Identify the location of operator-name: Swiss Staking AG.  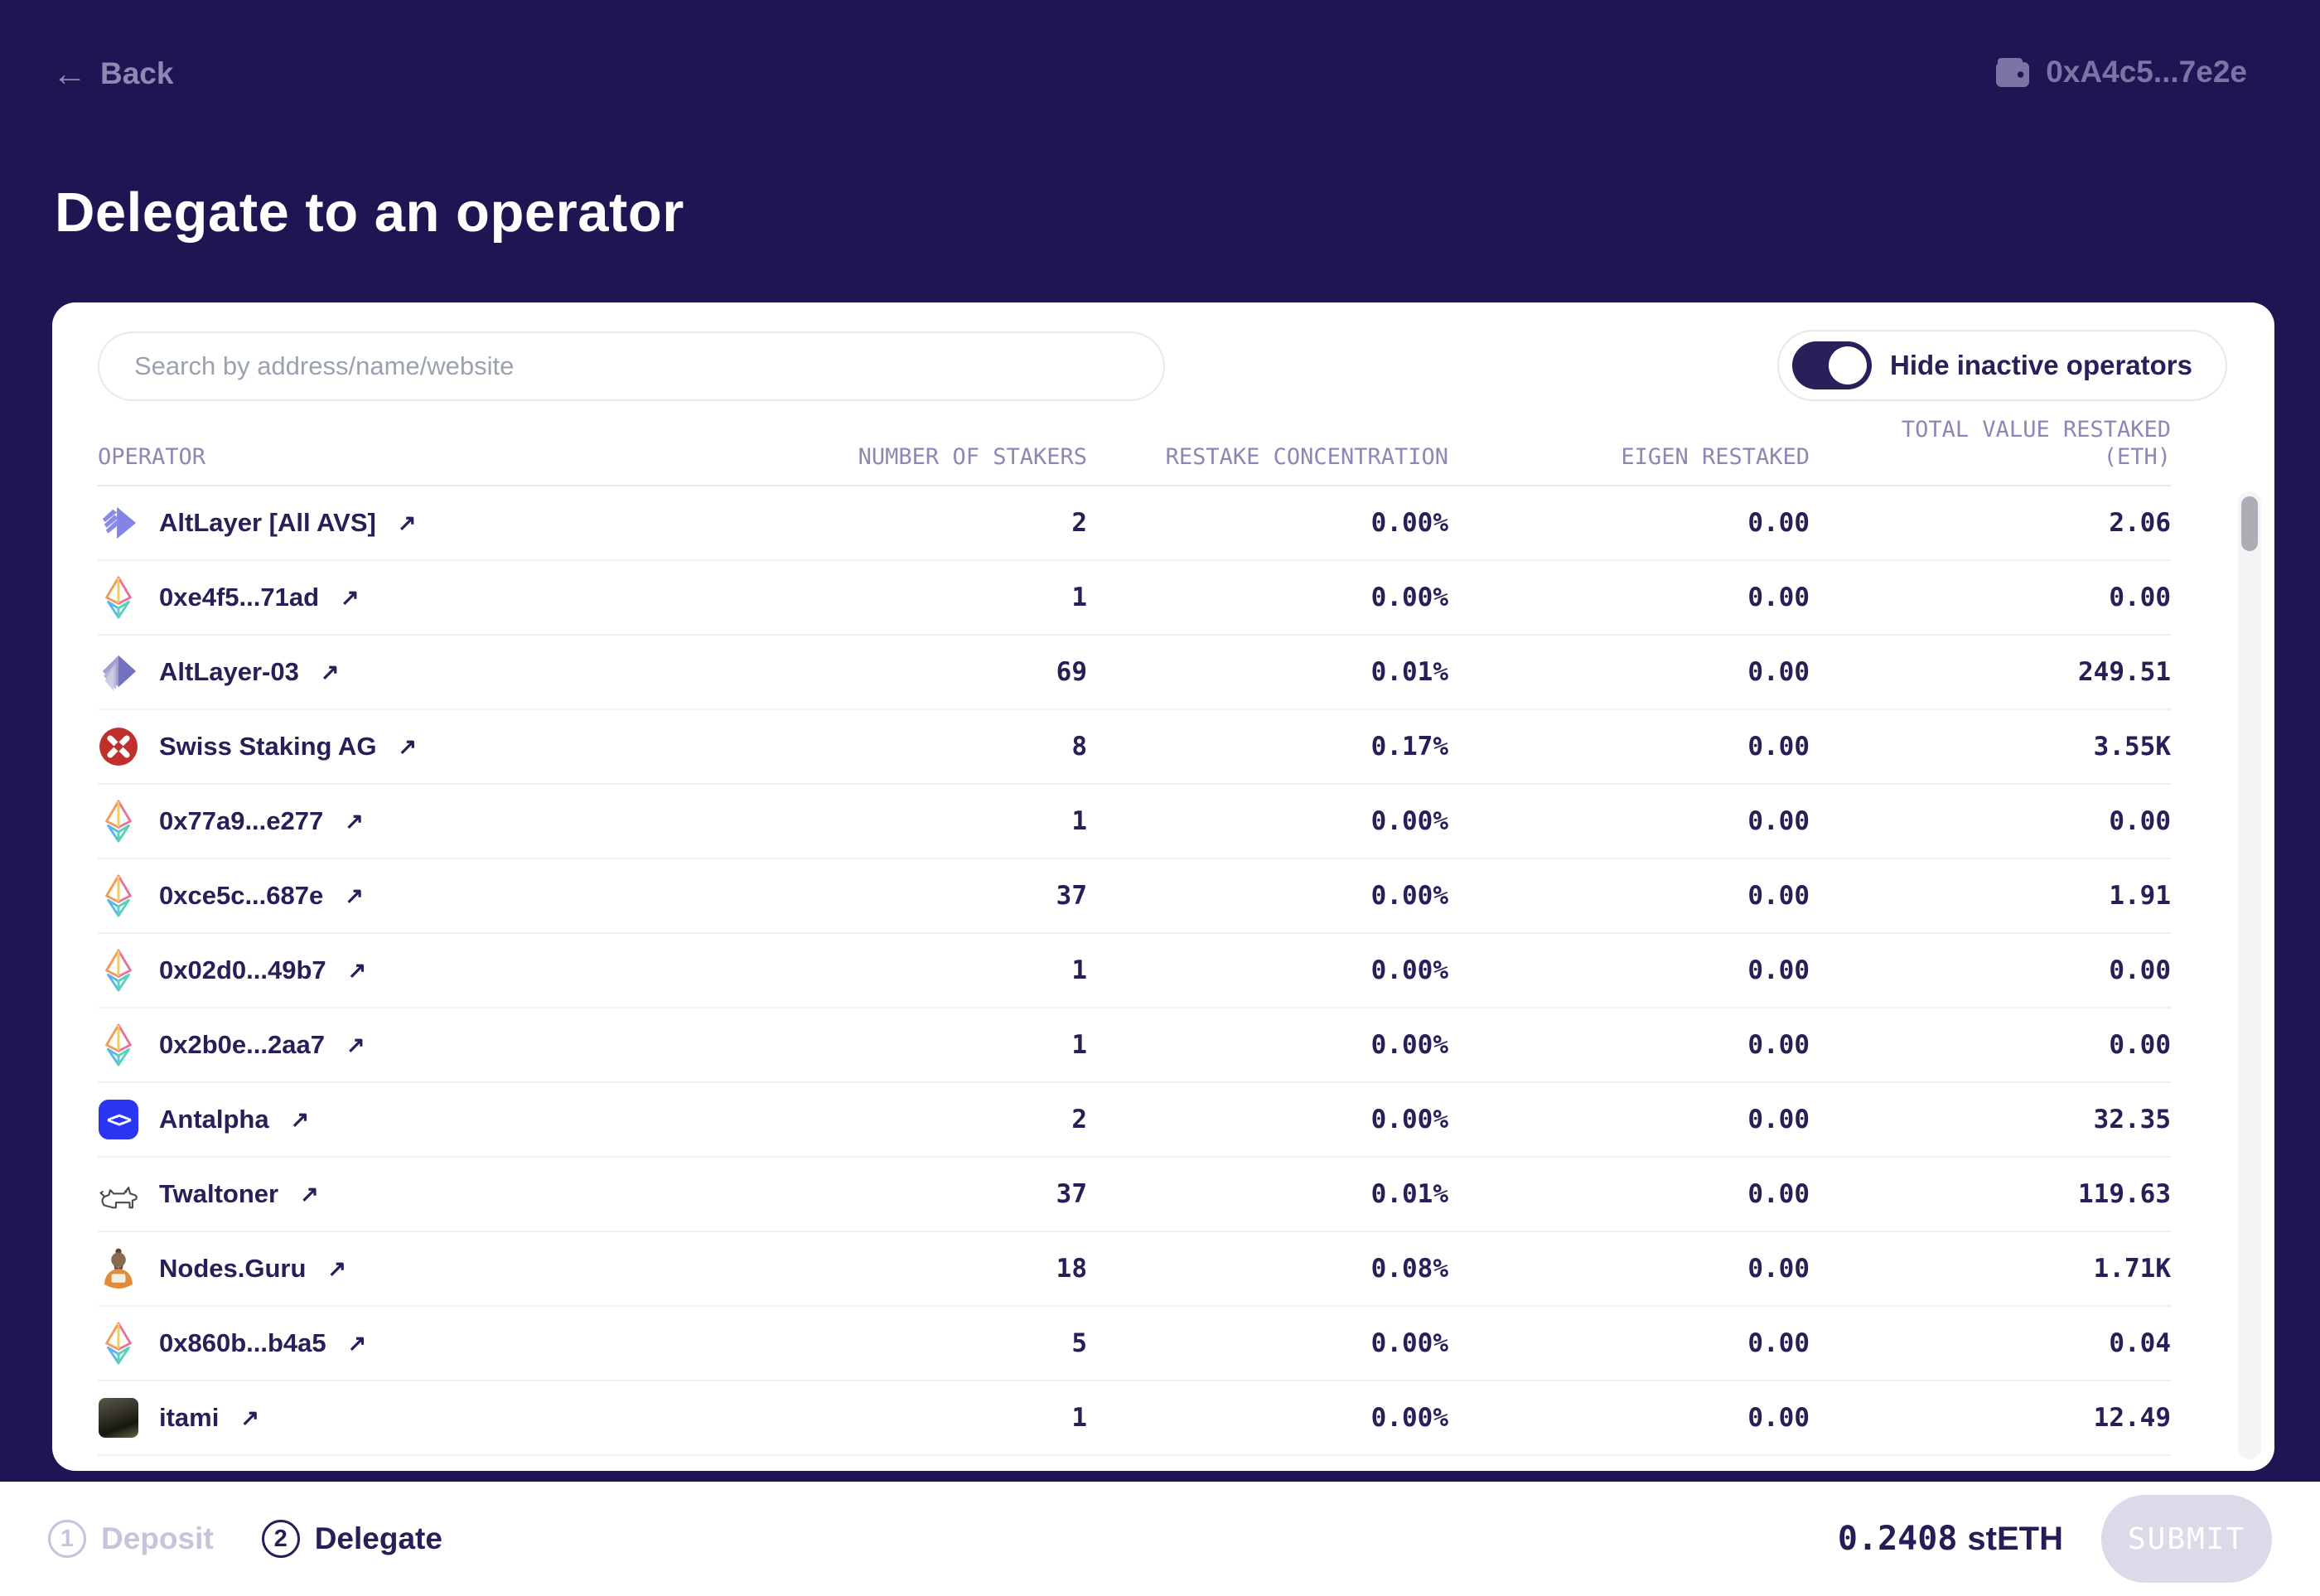
(268, 746).